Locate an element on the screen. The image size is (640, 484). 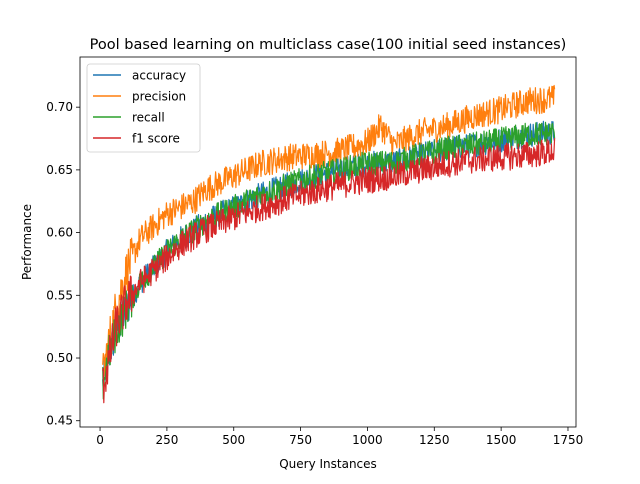
y-tick-label: 0.65 is located at coordinates (59, 170).